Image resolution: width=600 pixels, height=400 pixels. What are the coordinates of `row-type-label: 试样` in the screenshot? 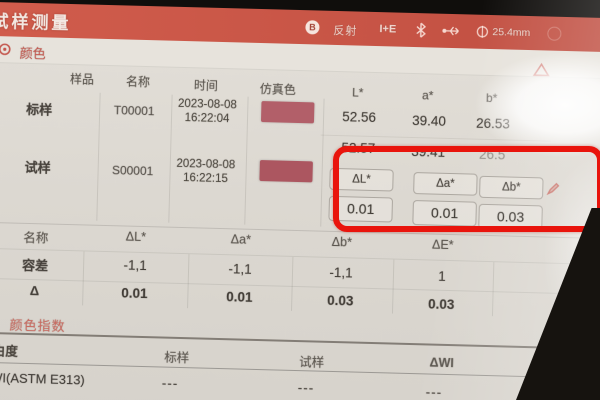 It's located at (37, 167).